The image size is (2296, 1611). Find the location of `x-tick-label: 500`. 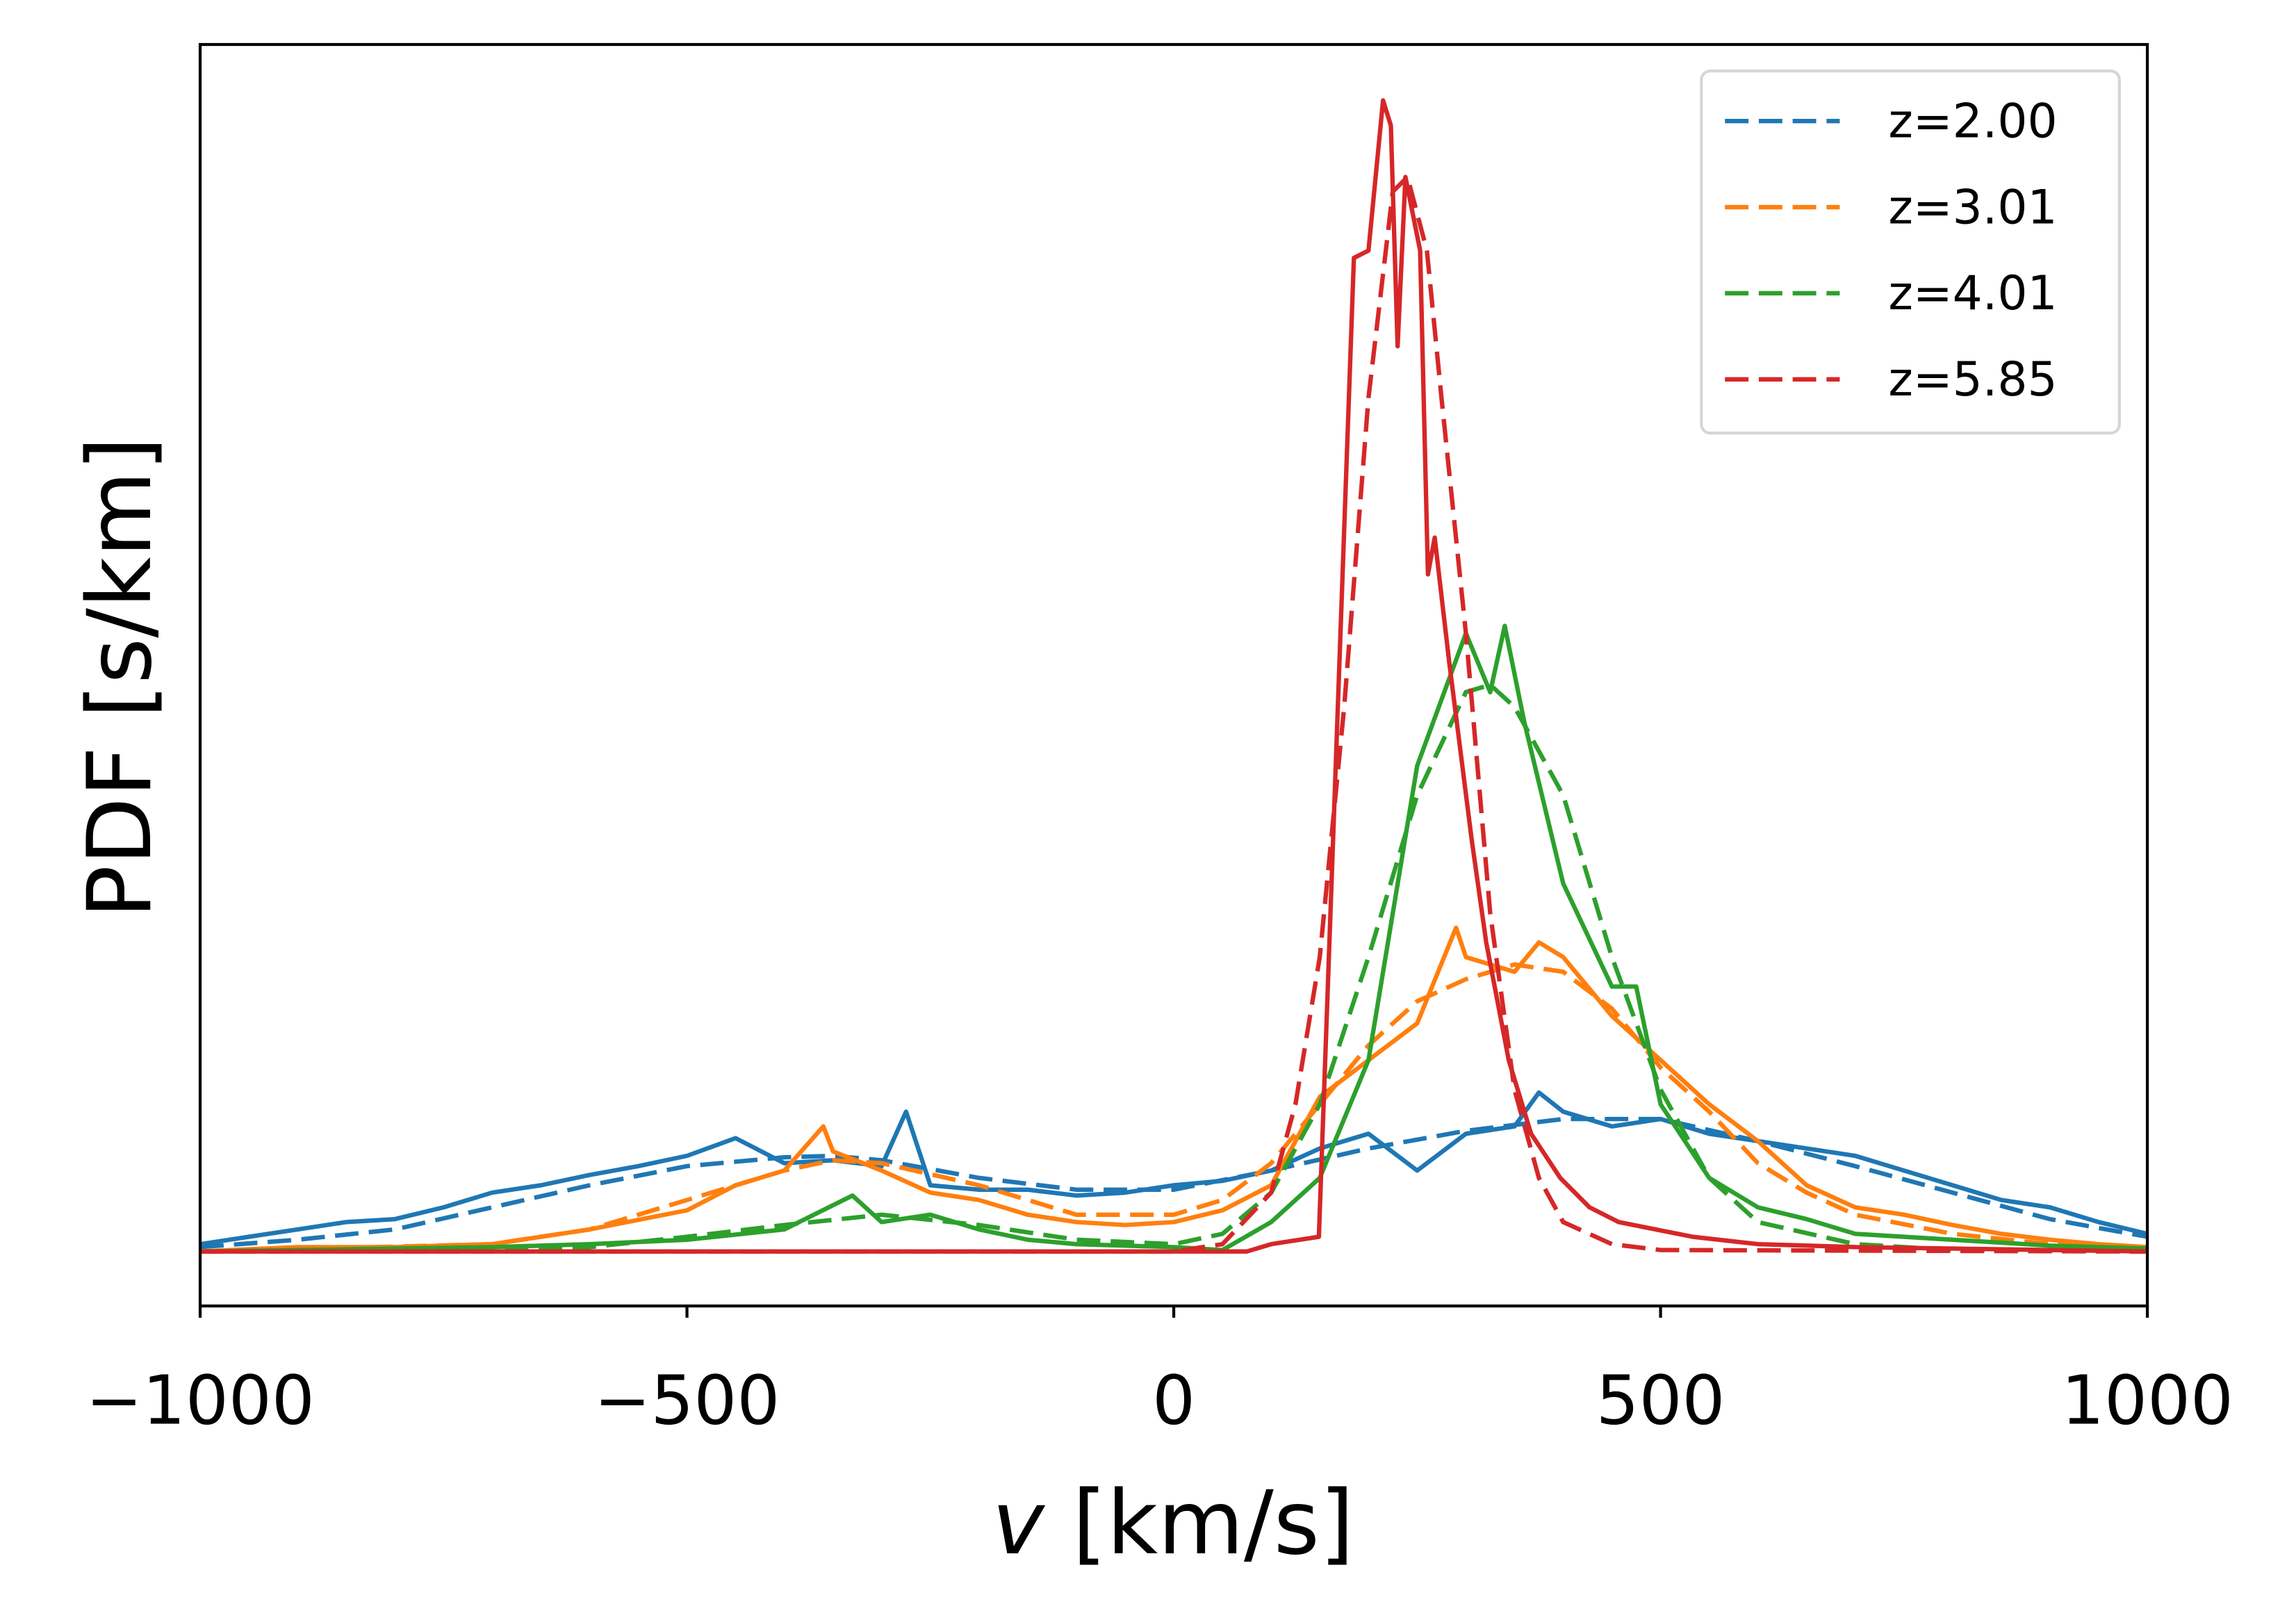

x-tick-label: 500 is located at coordinates (1660, 1400).